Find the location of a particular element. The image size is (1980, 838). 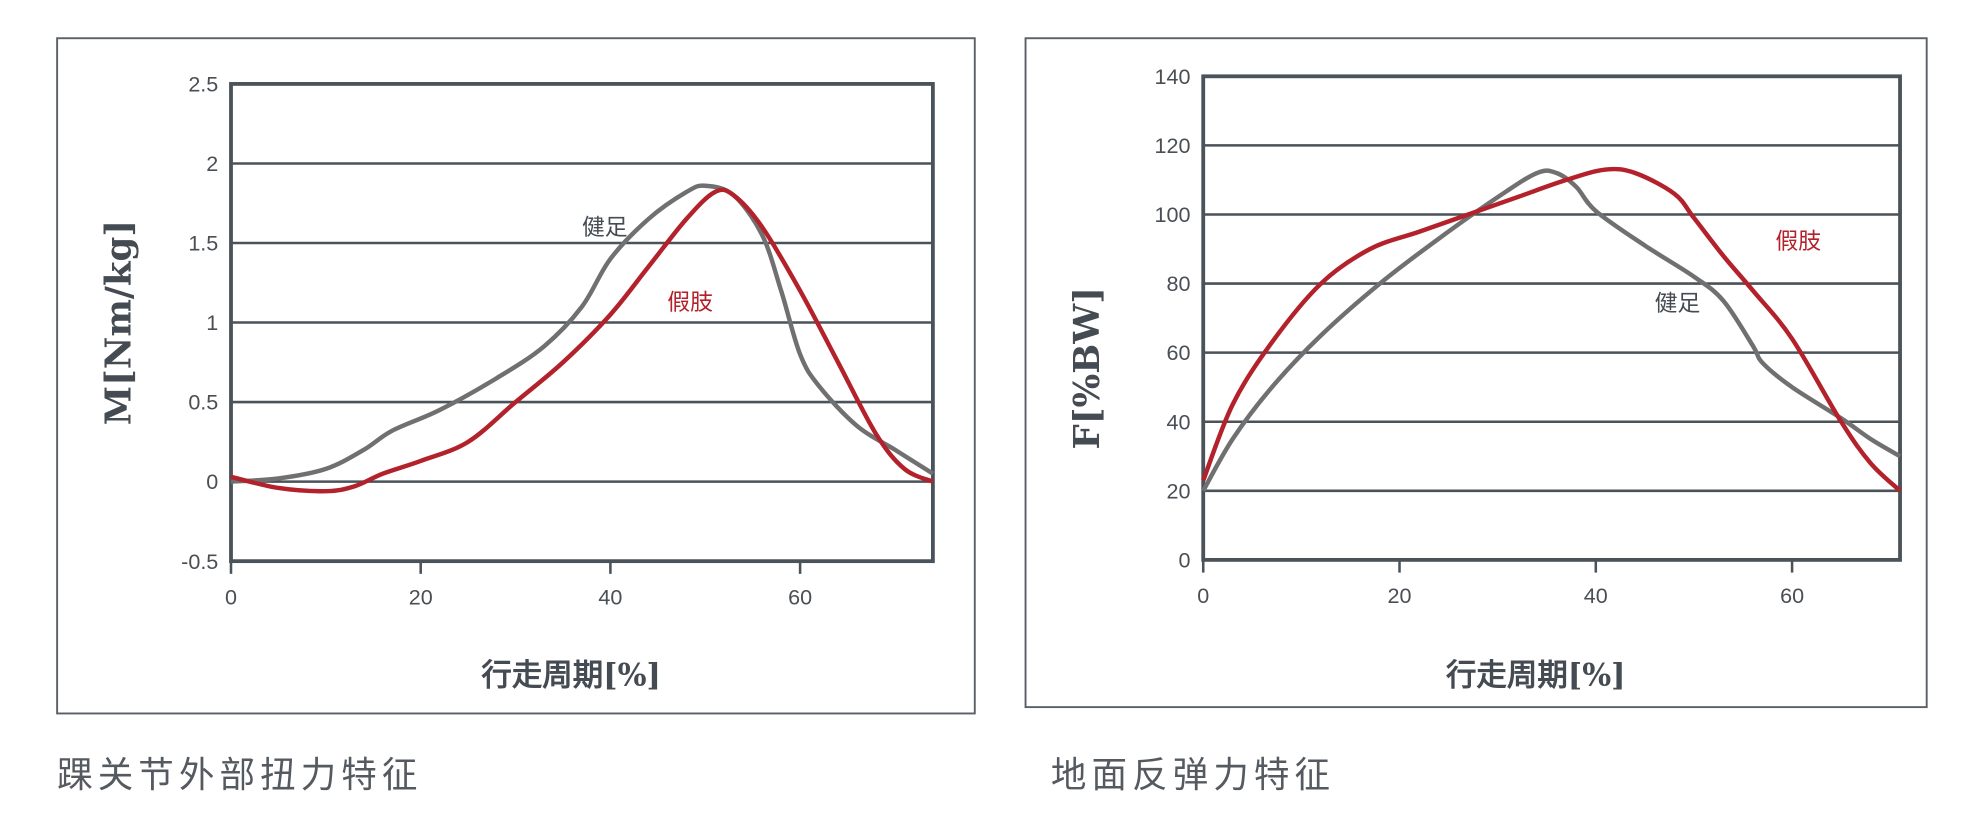

y-tick-label: -0.5 is located at coordinates (199, 561).